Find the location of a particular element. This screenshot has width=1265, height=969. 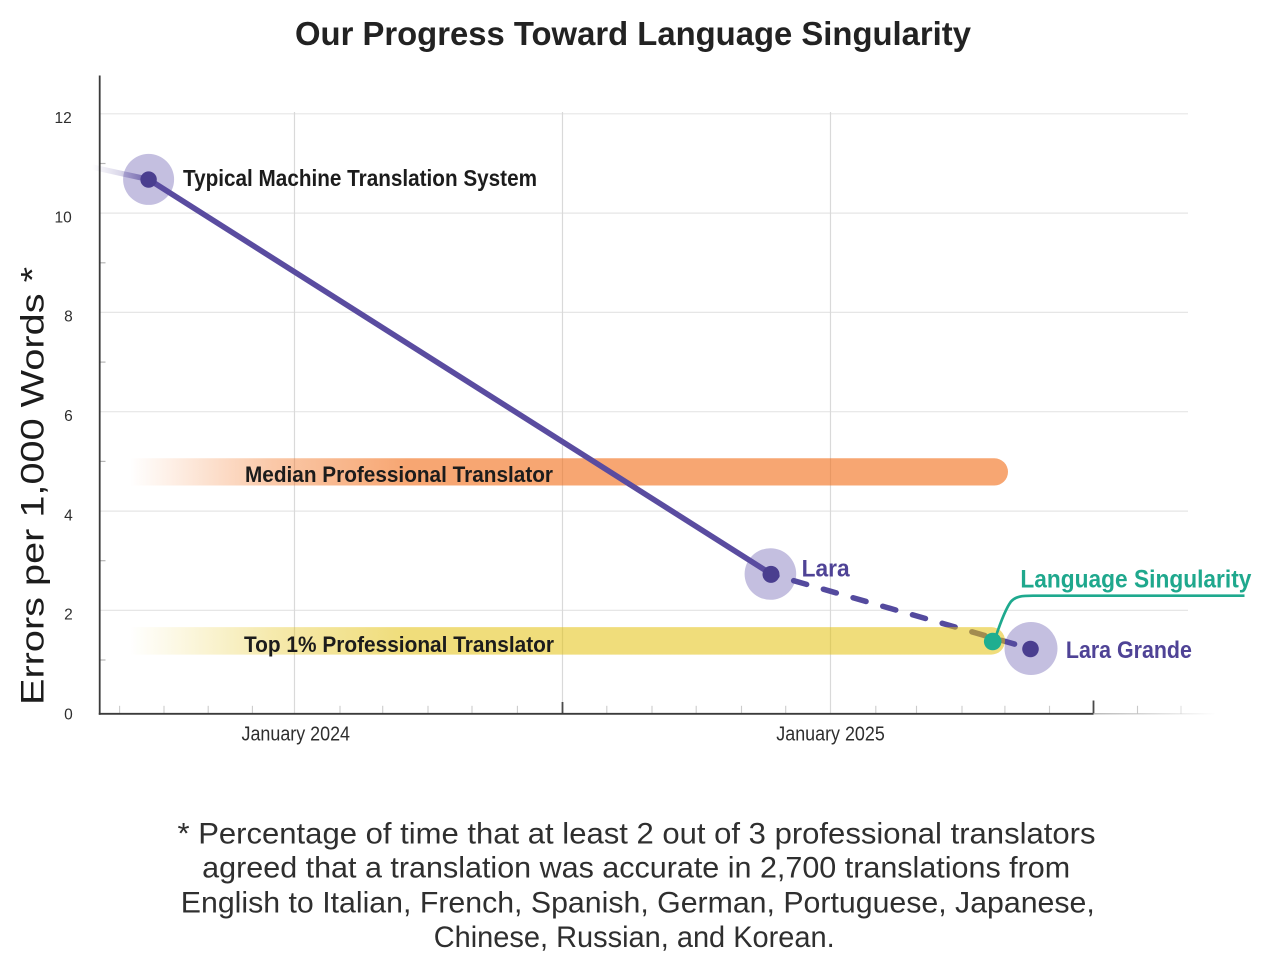

svg-text: 12 is located at coordinates (63, 118).